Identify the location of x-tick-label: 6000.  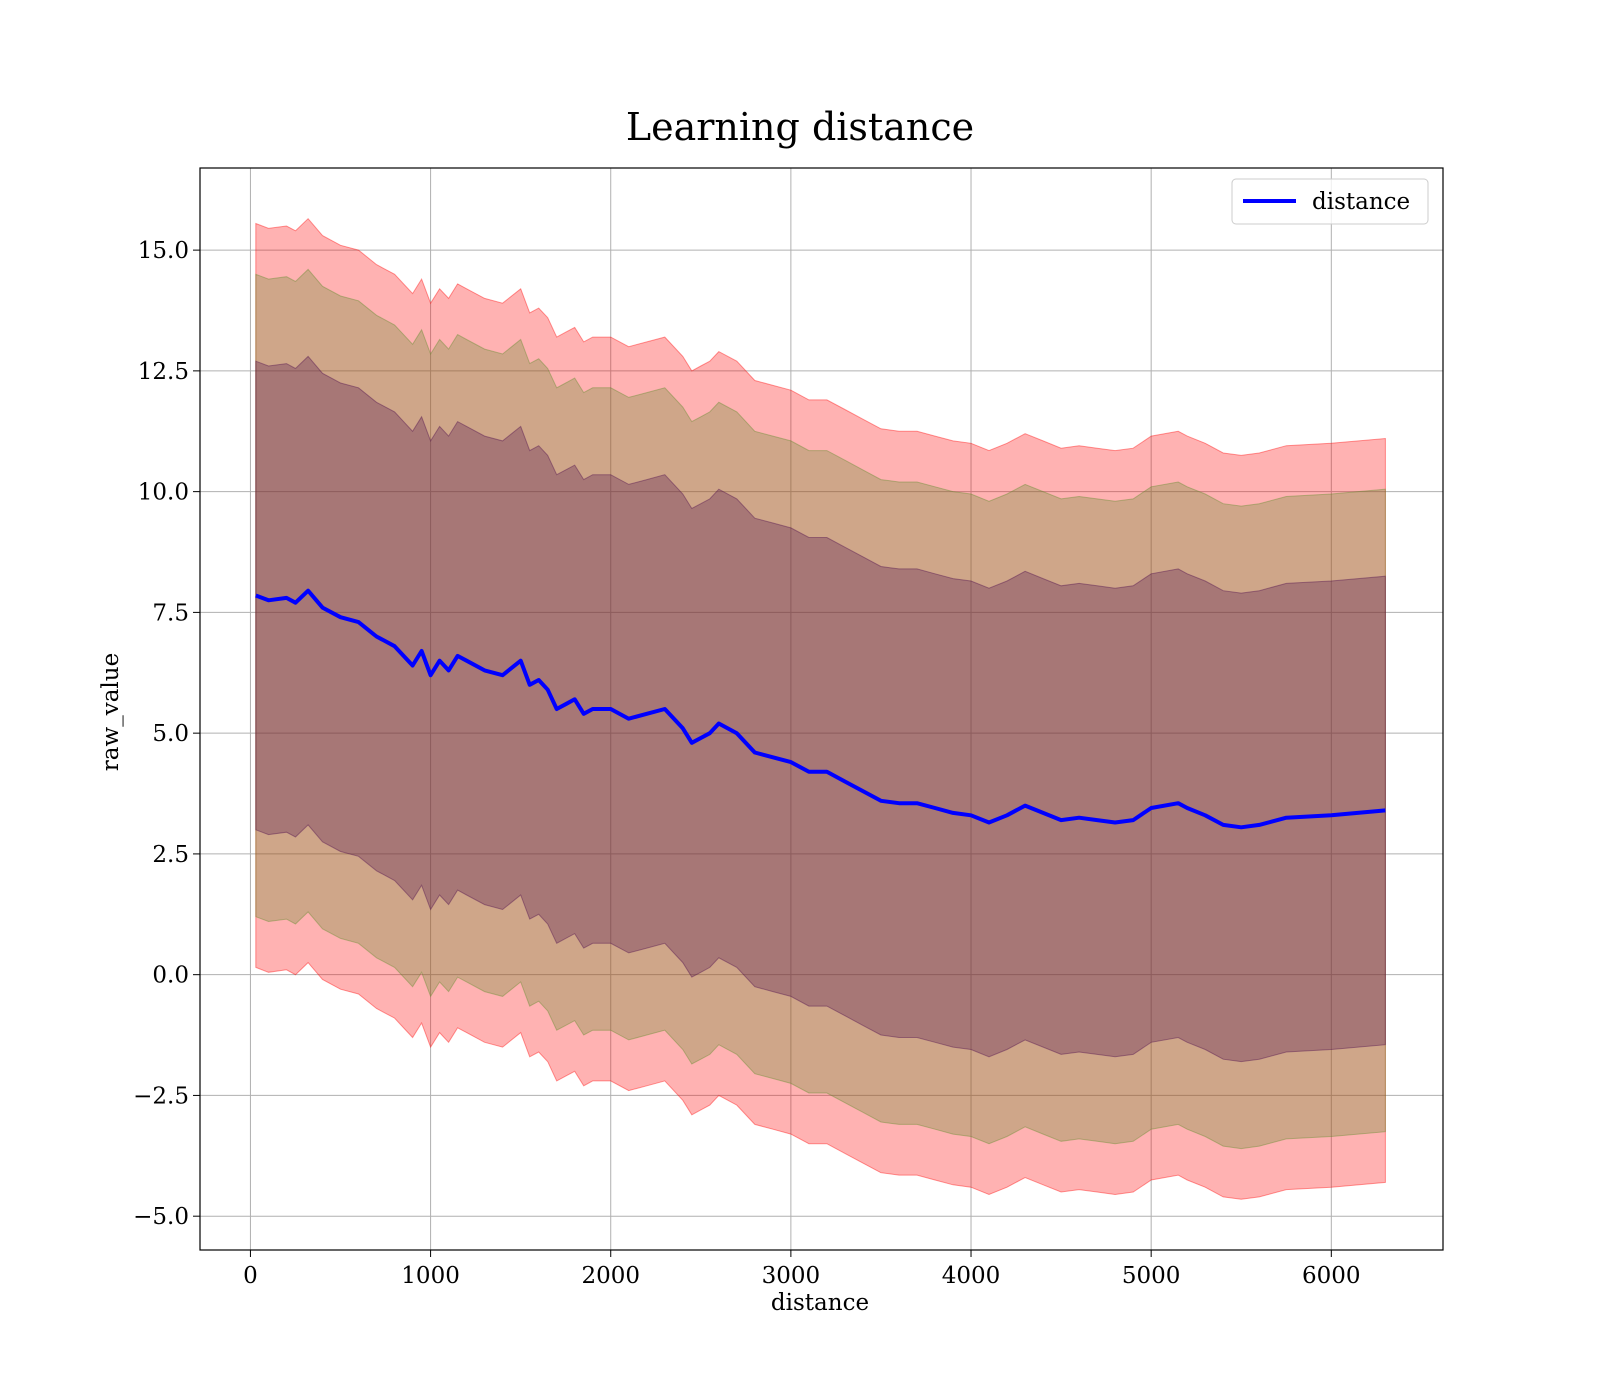
(1331, 1276).